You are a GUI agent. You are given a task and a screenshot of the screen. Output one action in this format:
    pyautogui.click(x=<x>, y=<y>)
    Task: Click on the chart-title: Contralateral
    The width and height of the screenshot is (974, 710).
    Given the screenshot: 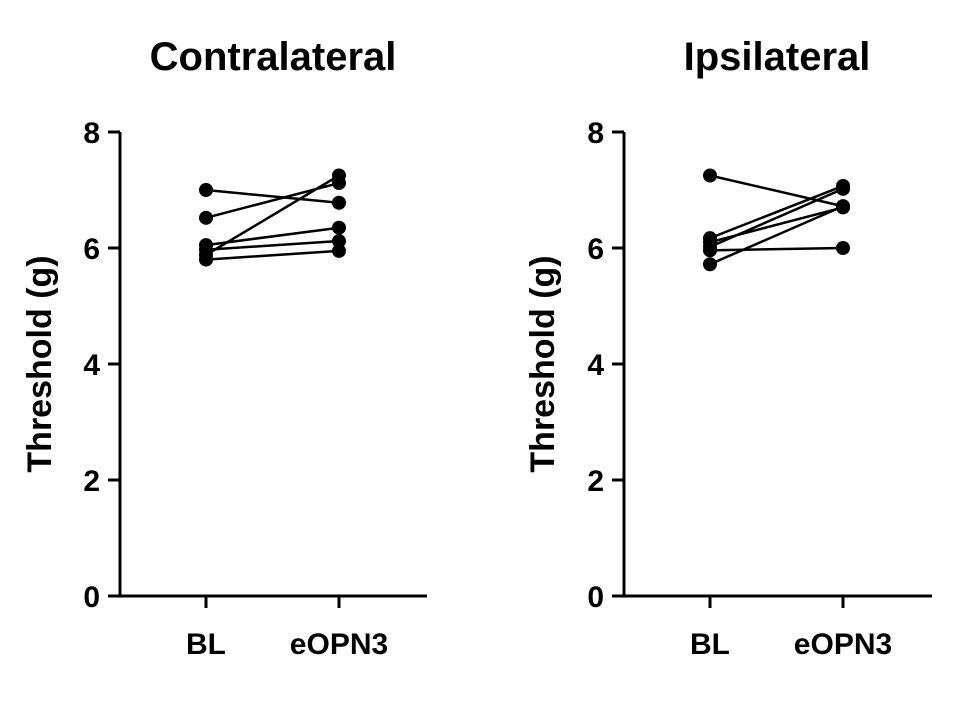 What is the action you would take?
    pyautogui.click(x=273, y=57)
    